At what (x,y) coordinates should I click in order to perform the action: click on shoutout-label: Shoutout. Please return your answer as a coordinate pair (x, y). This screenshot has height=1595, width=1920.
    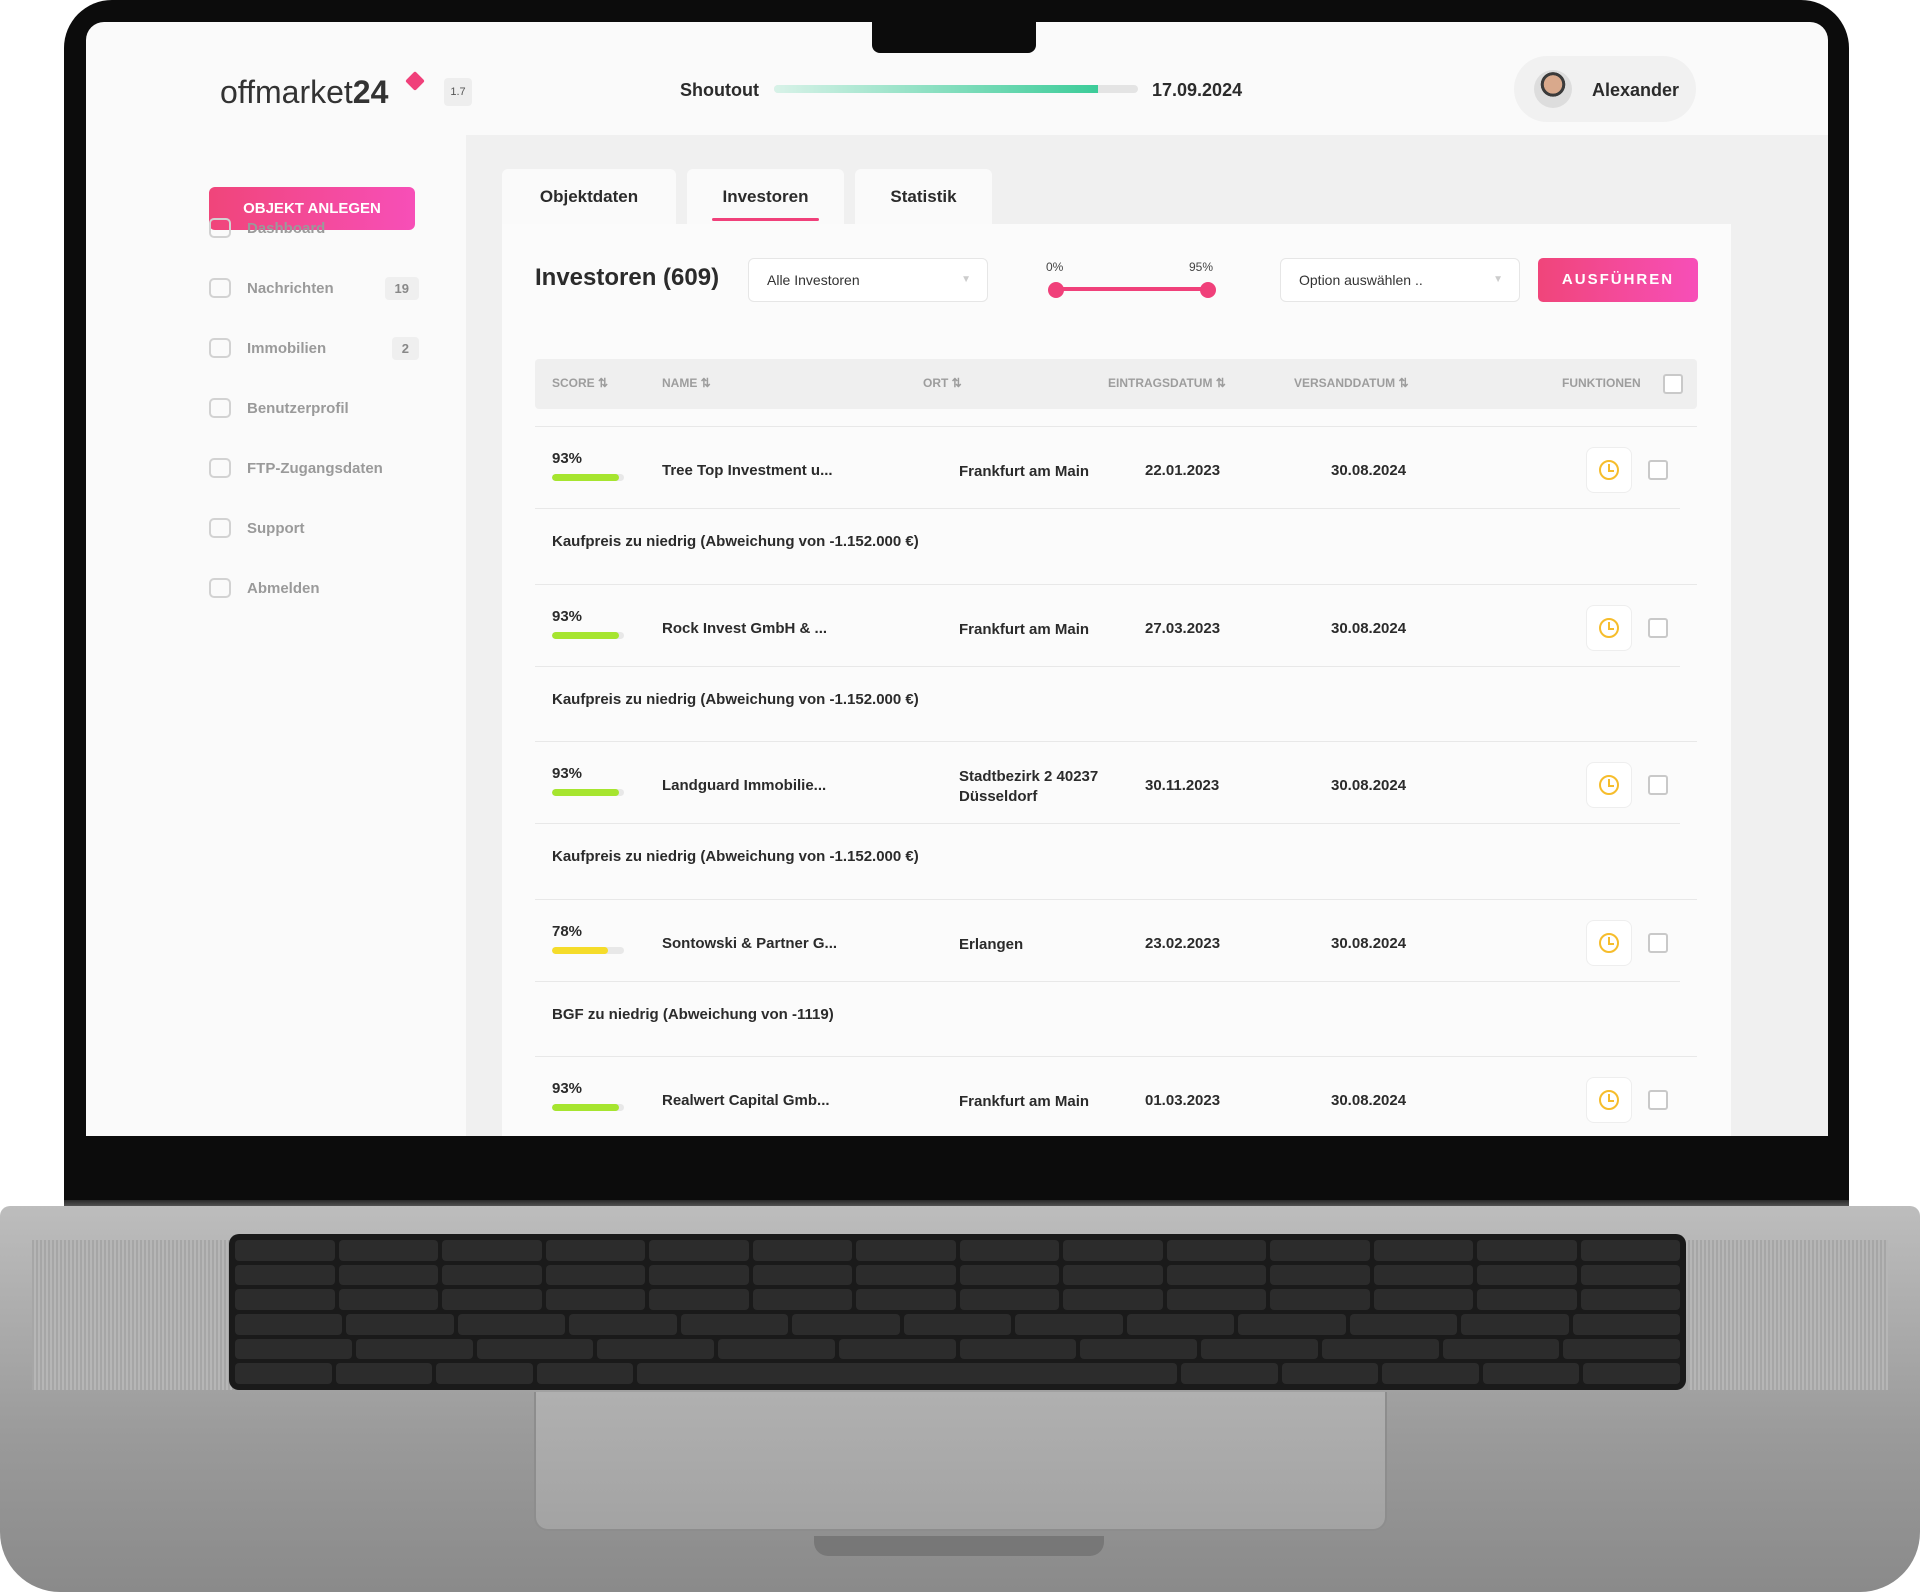
    Looking at the image, I should click on (719, 90).